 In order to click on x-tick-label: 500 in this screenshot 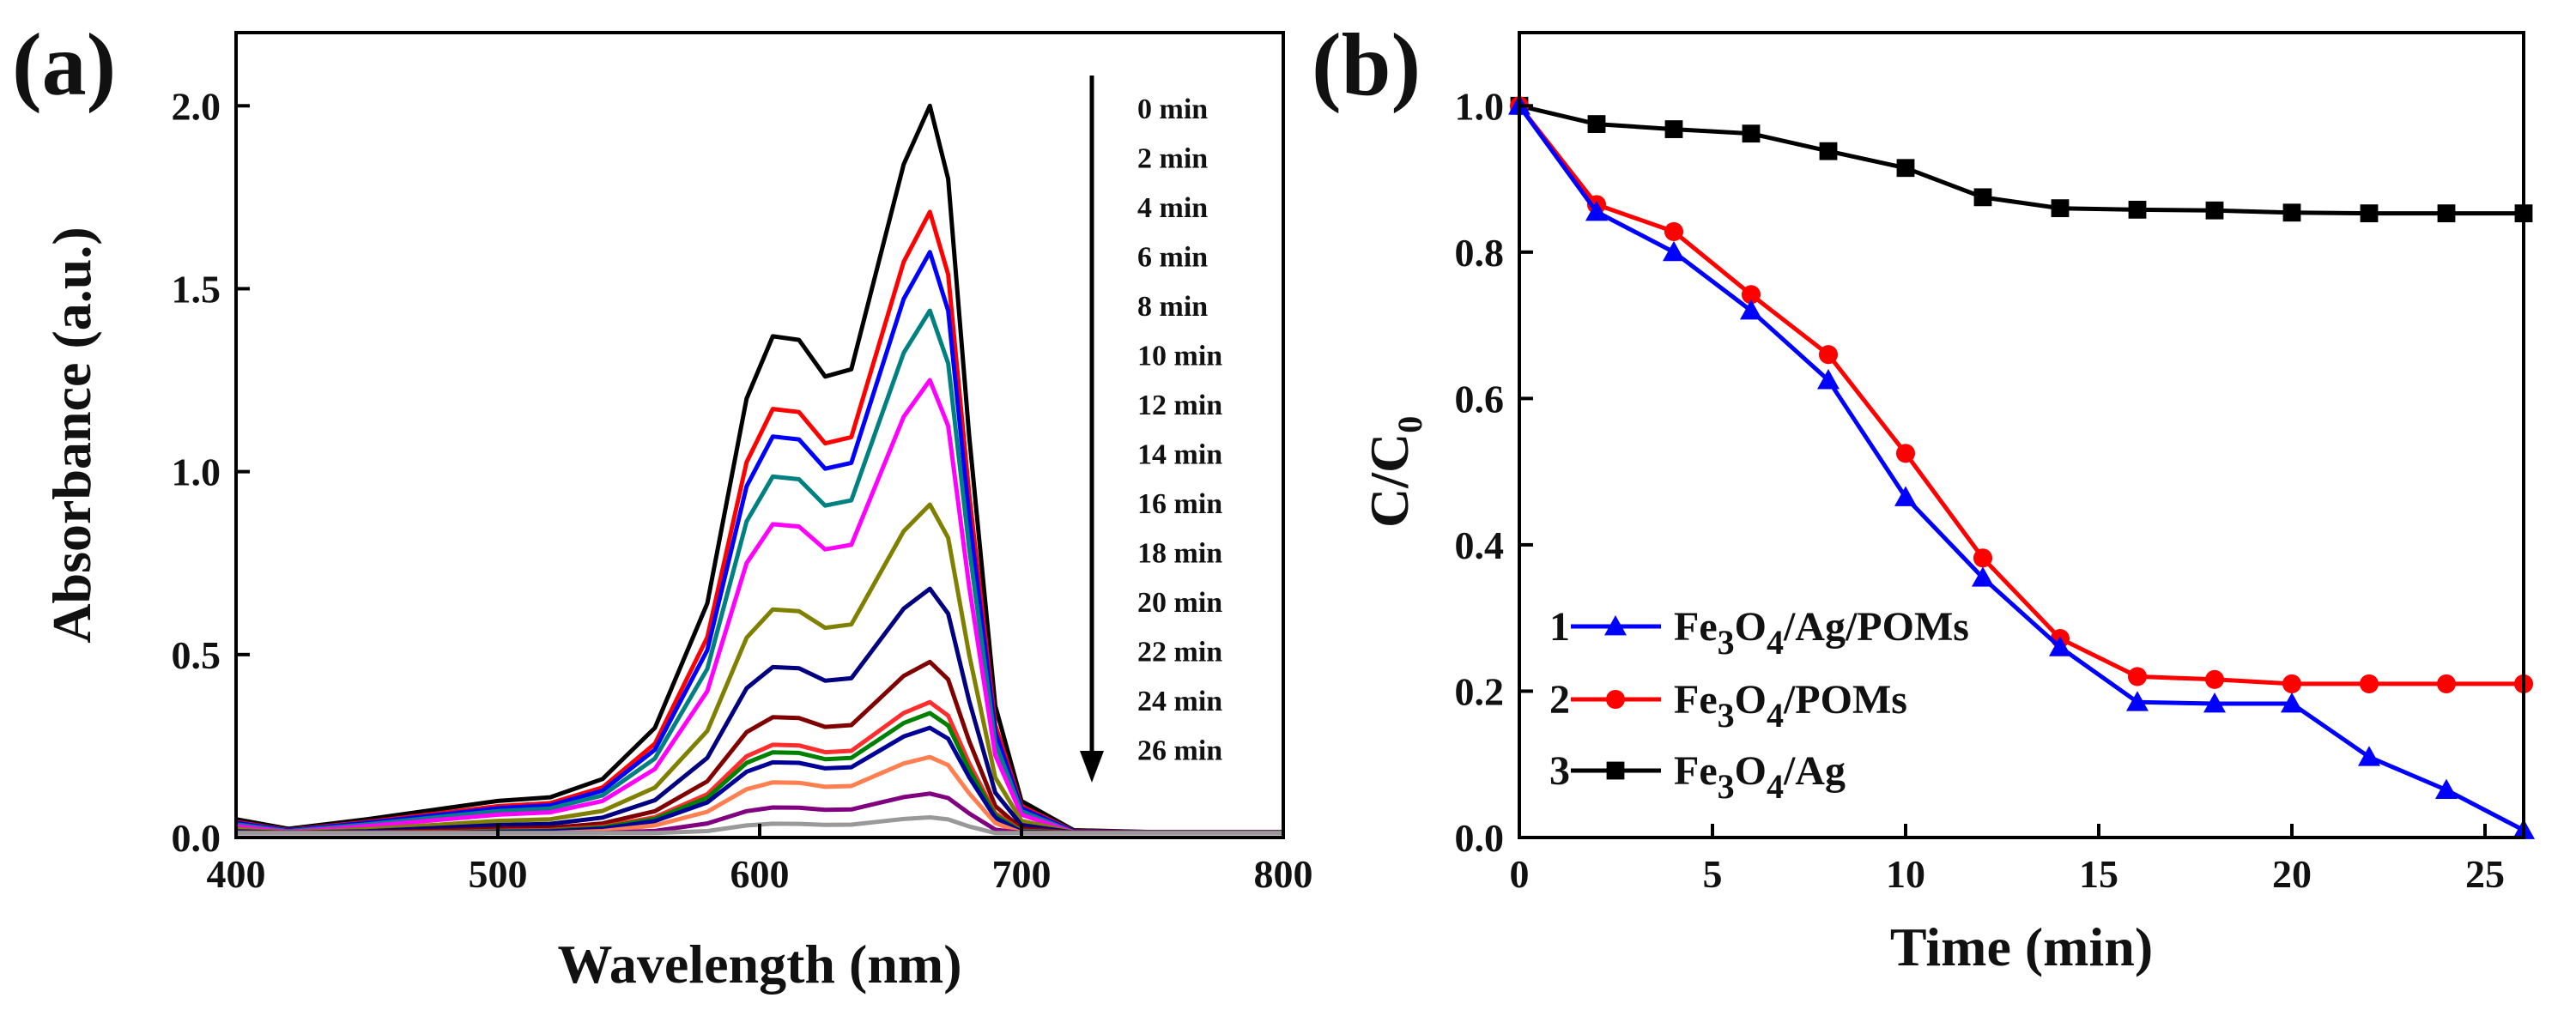, I will do `click(498, 874)`.